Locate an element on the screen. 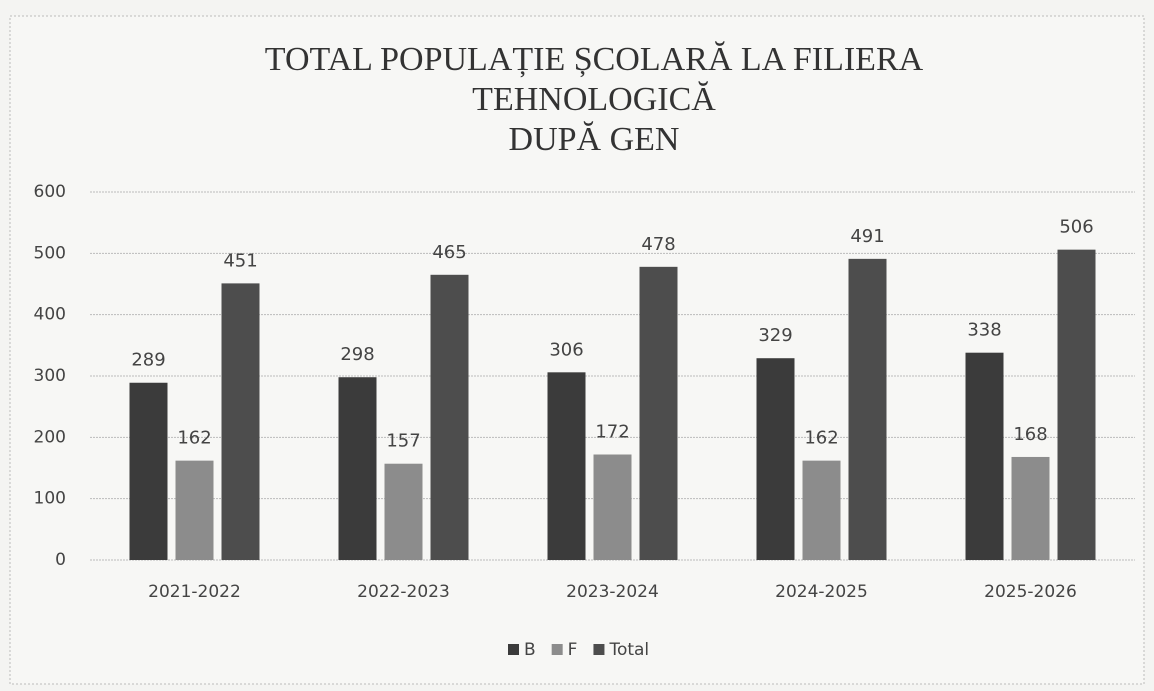 This screenshot has width=1154, height=691. data-label: 168 is located at coordinates (1030, 434).